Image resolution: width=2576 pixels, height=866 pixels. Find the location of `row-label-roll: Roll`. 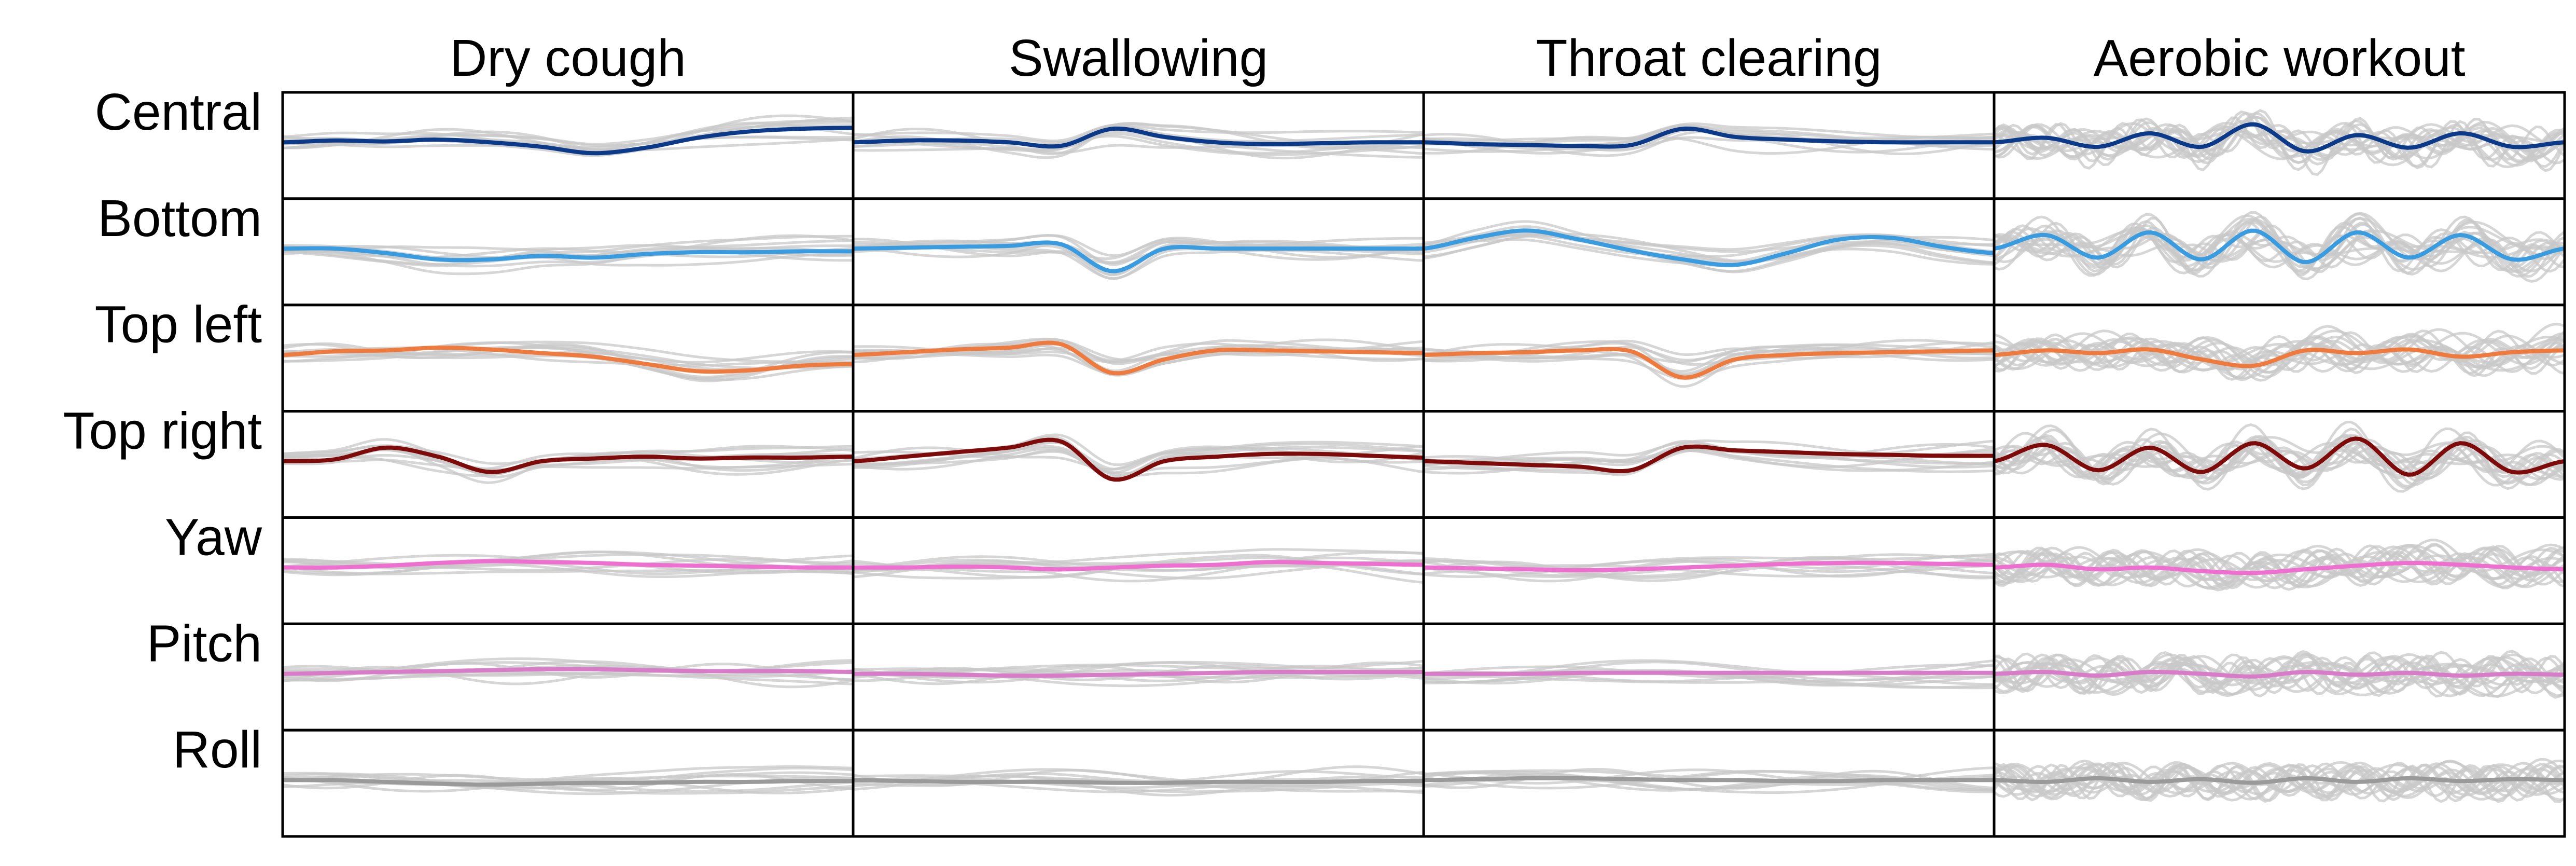

row-label-roll: Roll is located at coordinates (217, 750).